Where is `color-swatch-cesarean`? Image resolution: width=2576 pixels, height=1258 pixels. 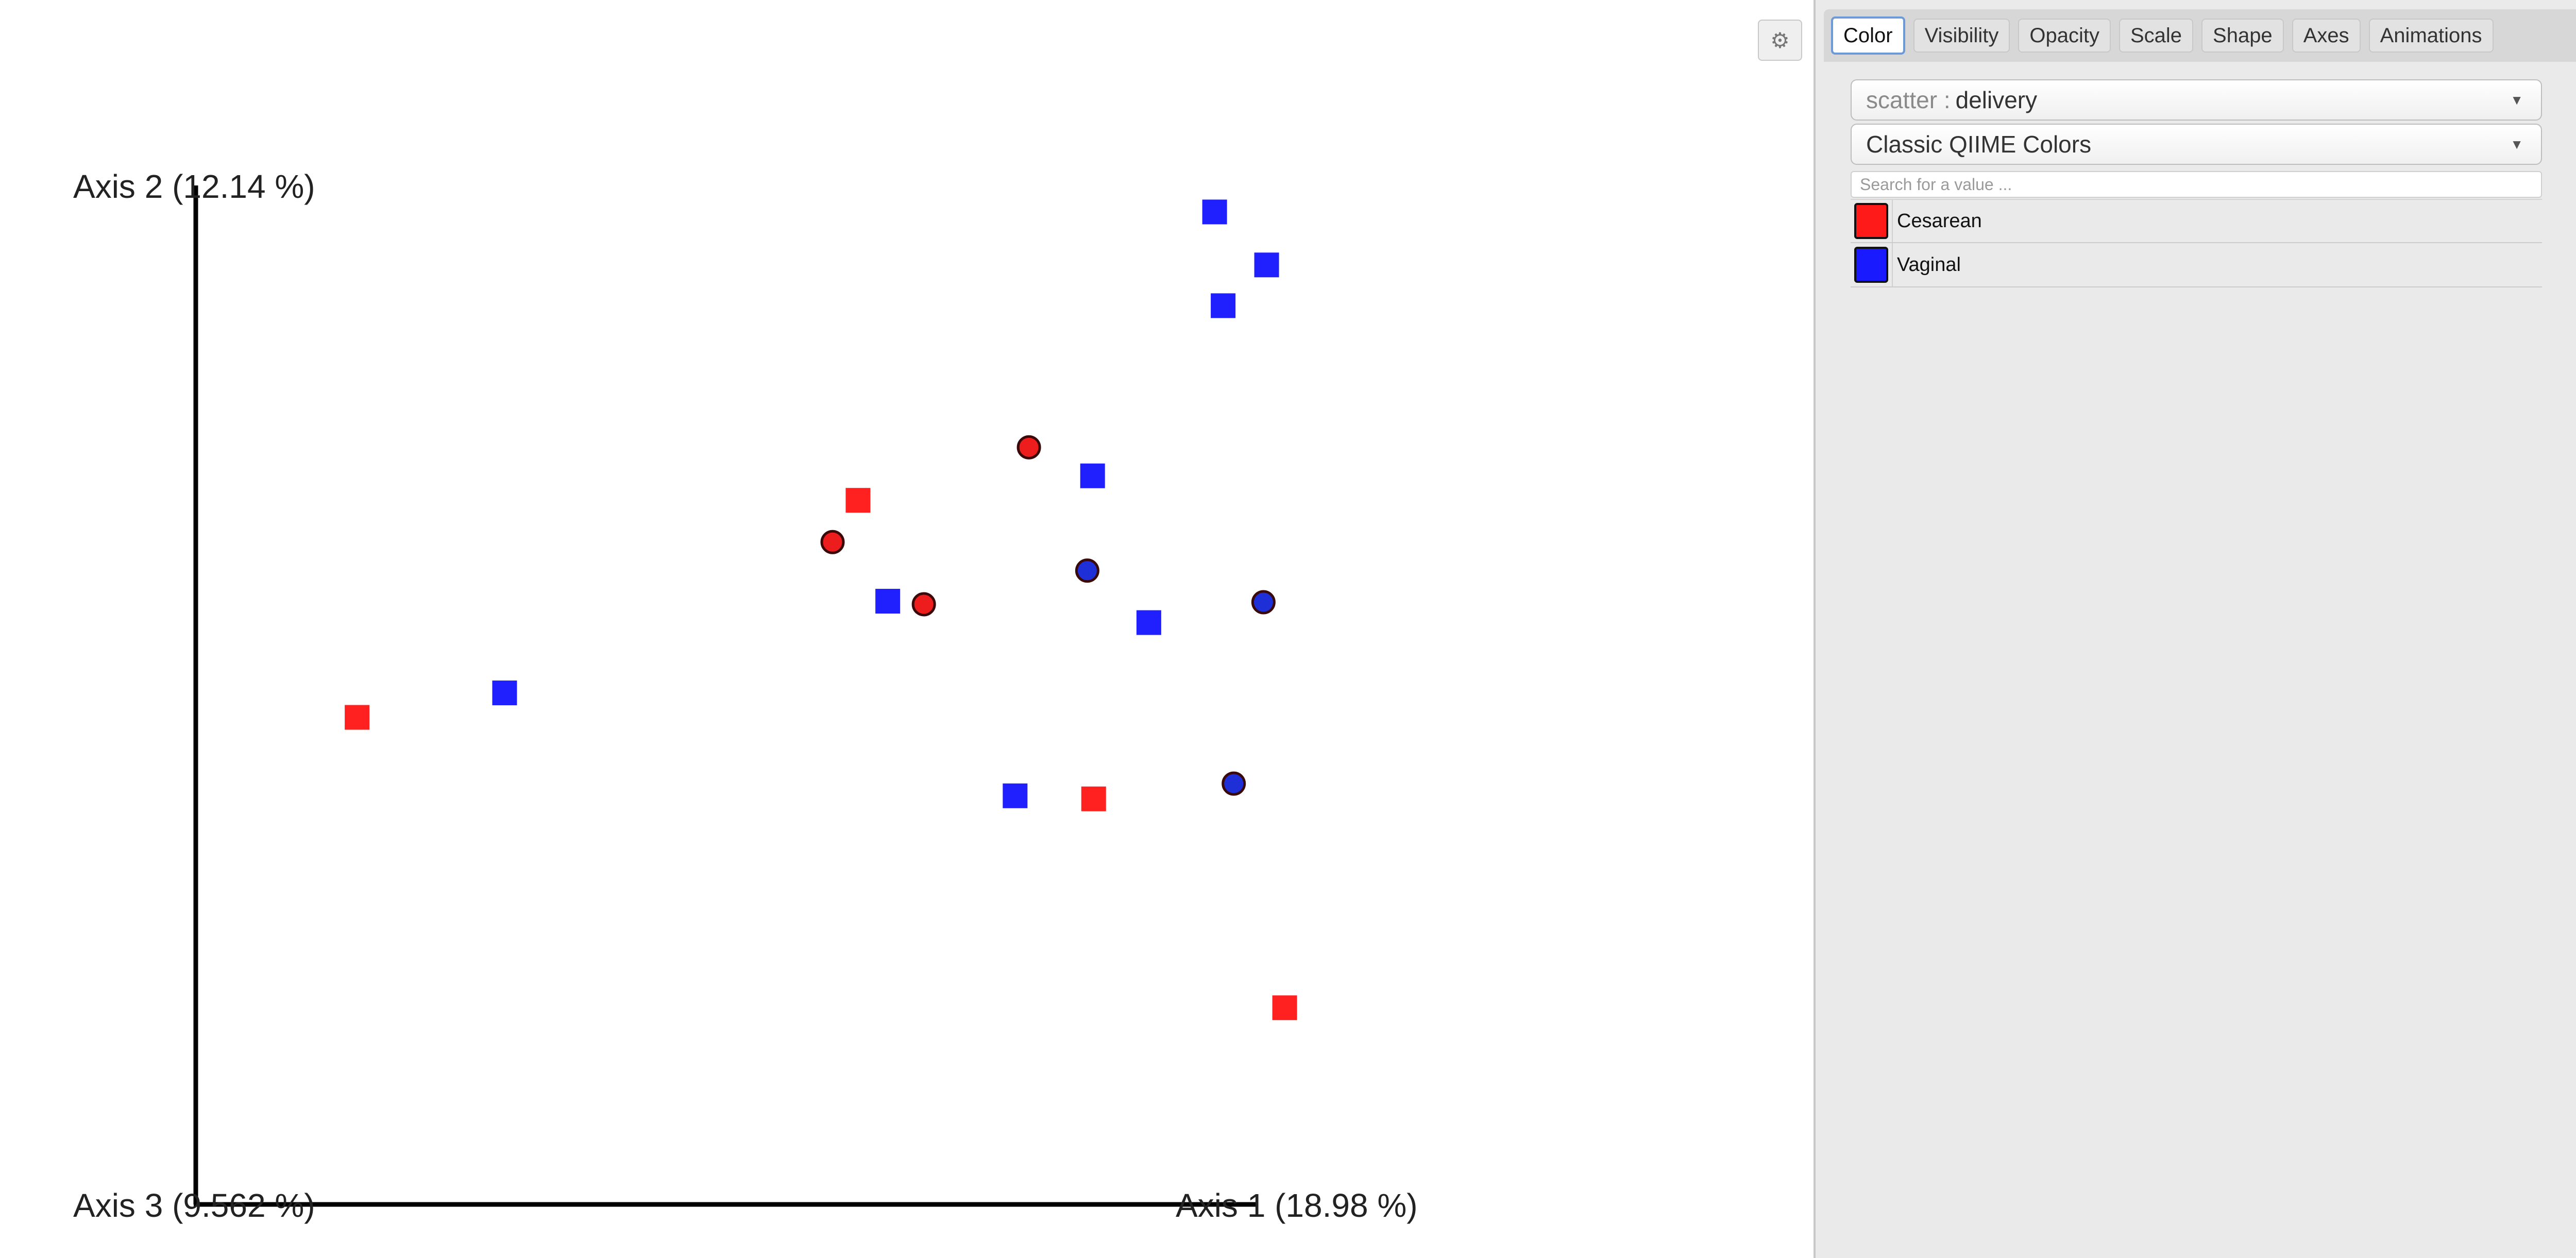
color-swatch-cesarean is located at coordinates (1871, 221).